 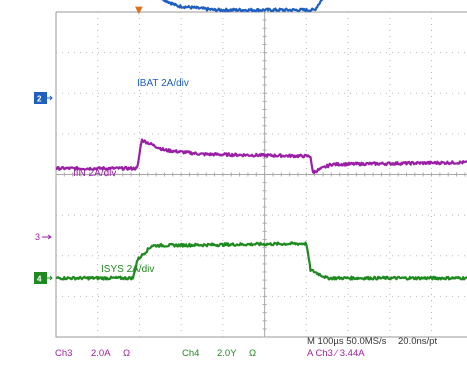 I want to click on iin-trace-label: IIN 2A/div, so click(x=94, y=173).